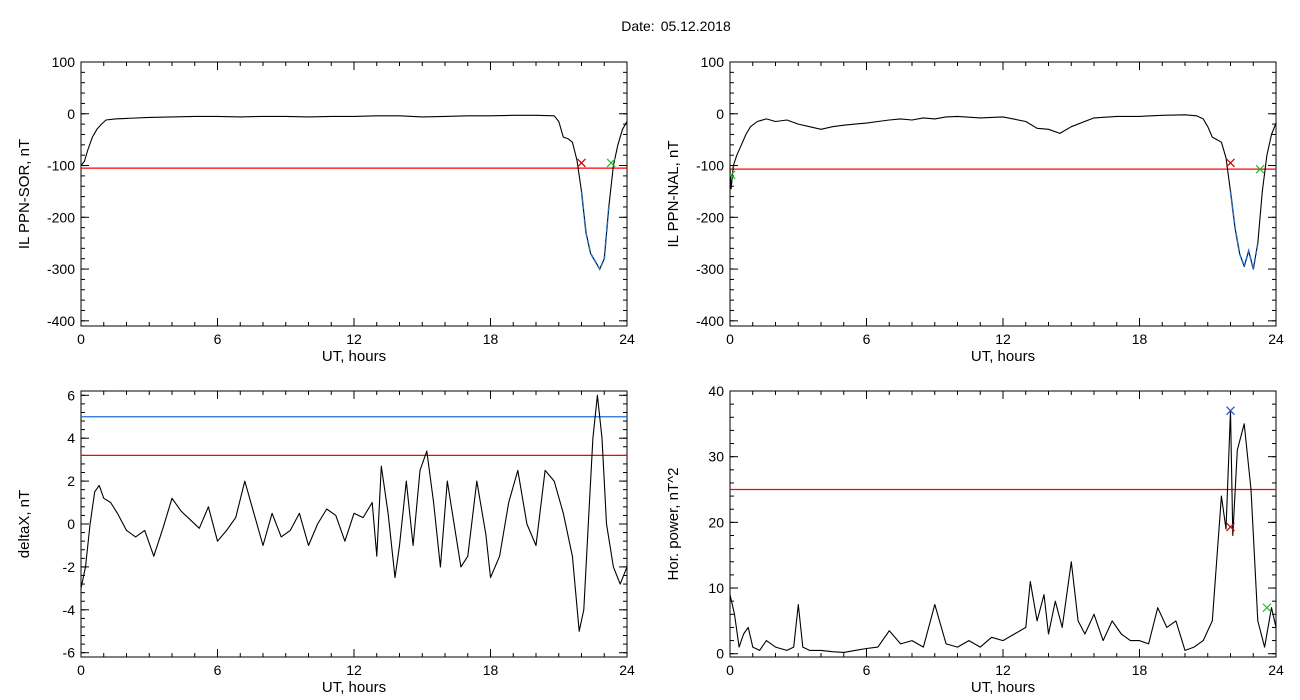 The width and height of the screenshot is (1300, 700). What do you see at coordinates (69, 610) in the screenshot?
I see `y-tick-label: -4` at bounding box center [69, 610].